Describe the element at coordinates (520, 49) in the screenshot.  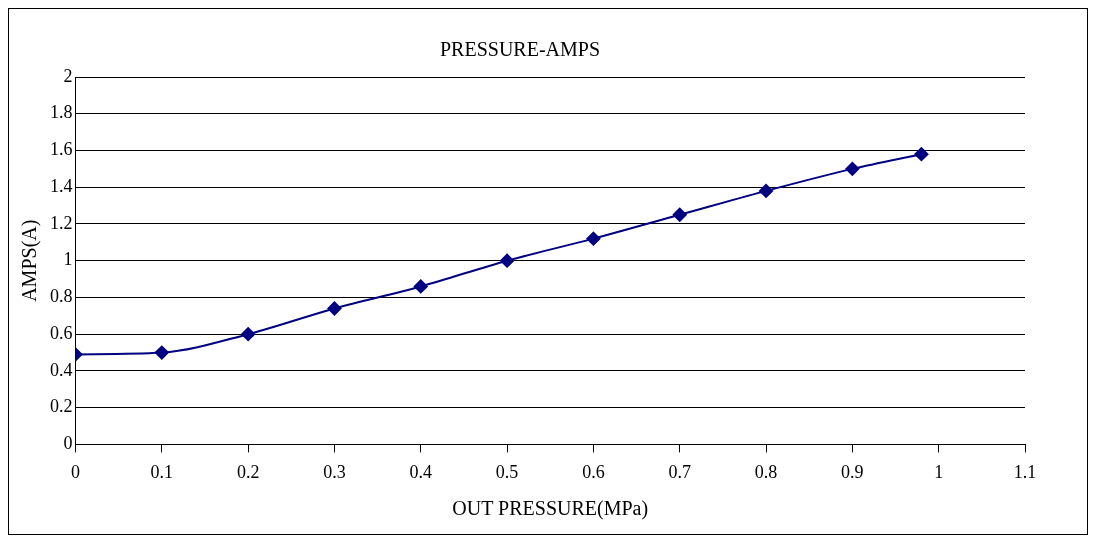
I see `chart-title: PRESSURE-AMPS` at that location.